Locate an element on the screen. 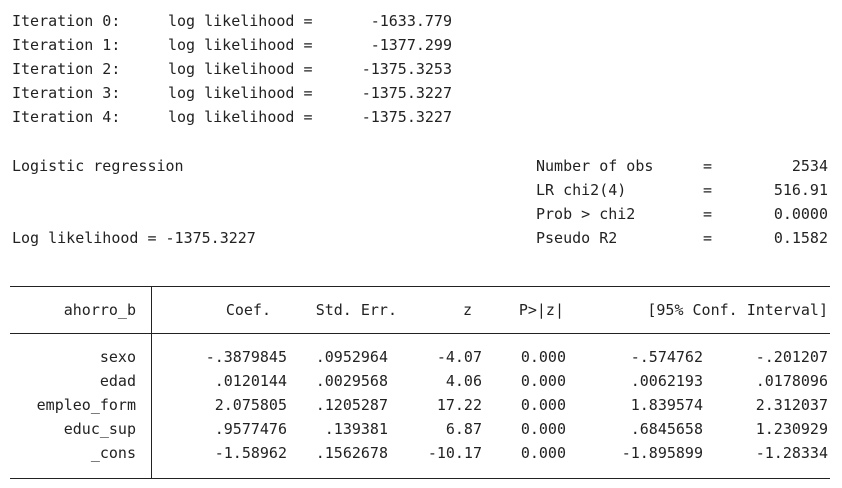  row-z: -4.07 is located at coordinates (459, 357).